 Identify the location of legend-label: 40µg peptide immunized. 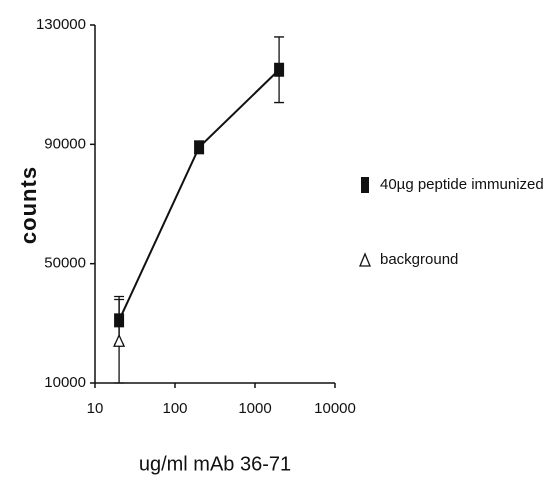
(461, 184).